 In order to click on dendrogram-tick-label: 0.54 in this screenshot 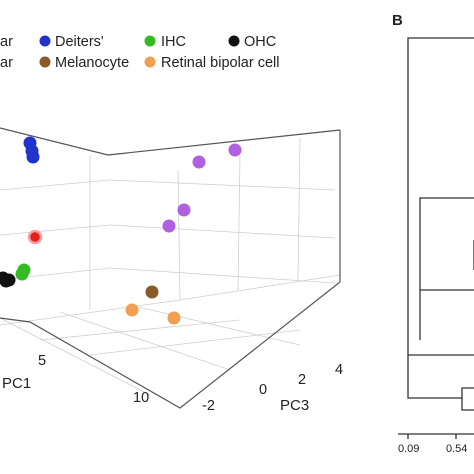, I will do `click(456, 449)`.